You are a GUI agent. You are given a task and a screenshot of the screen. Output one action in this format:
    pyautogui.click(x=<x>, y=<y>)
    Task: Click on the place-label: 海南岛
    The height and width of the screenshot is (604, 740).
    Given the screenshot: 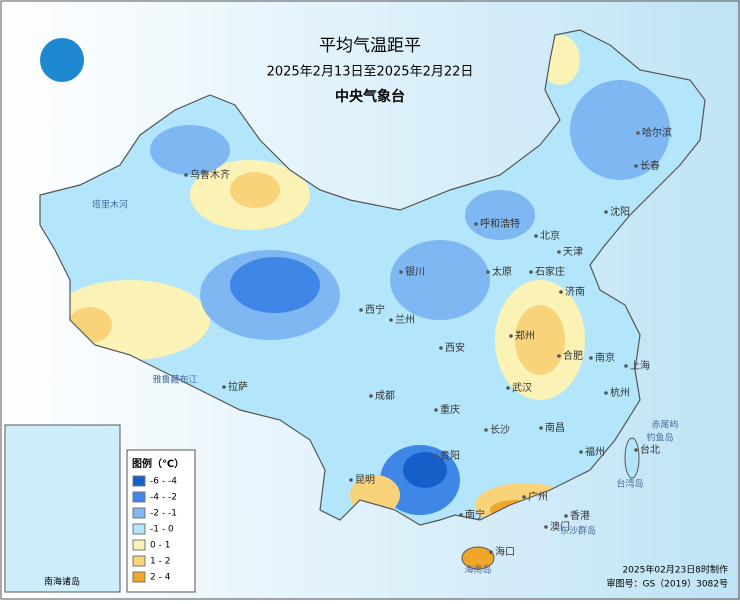 What is the action you would take?
    pyautogui.click(x=477, y=570)
    